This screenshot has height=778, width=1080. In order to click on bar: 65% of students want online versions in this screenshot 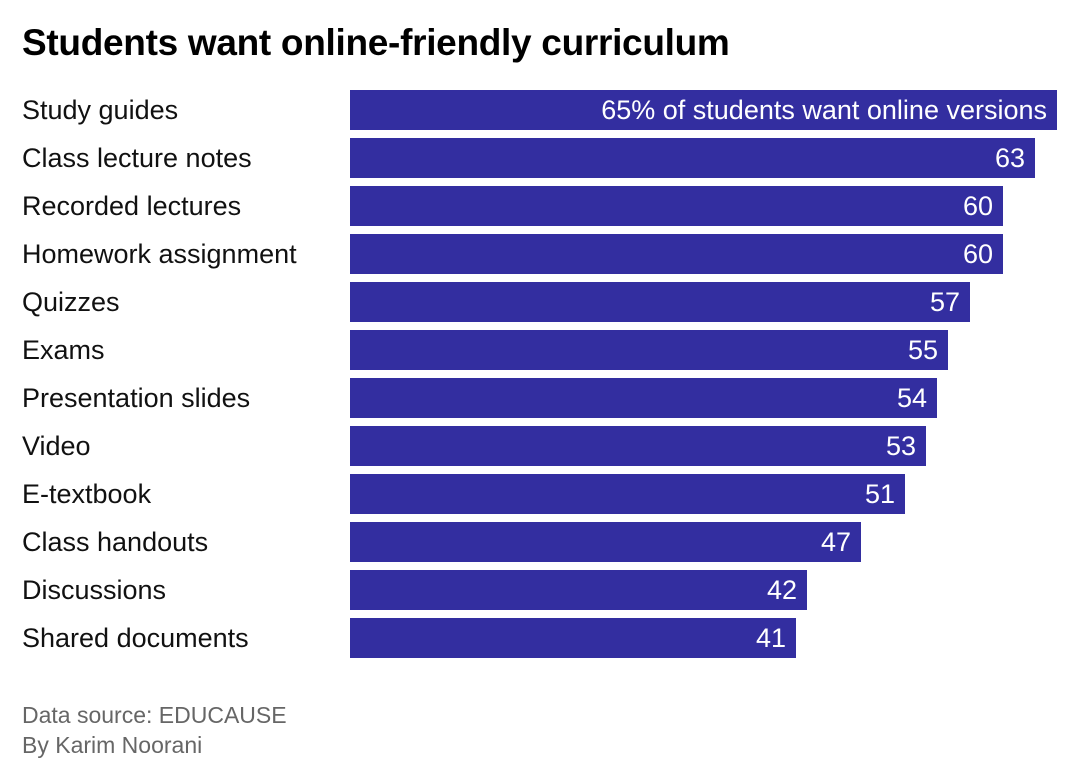, I will do `click(703, 110)`.